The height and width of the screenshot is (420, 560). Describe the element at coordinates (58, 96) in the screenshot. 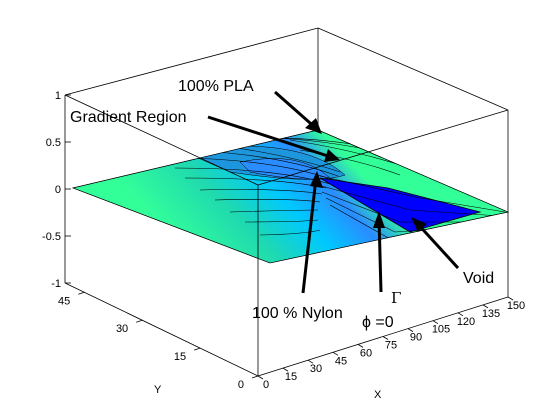

I see `z-tick-label: 1` at that location.